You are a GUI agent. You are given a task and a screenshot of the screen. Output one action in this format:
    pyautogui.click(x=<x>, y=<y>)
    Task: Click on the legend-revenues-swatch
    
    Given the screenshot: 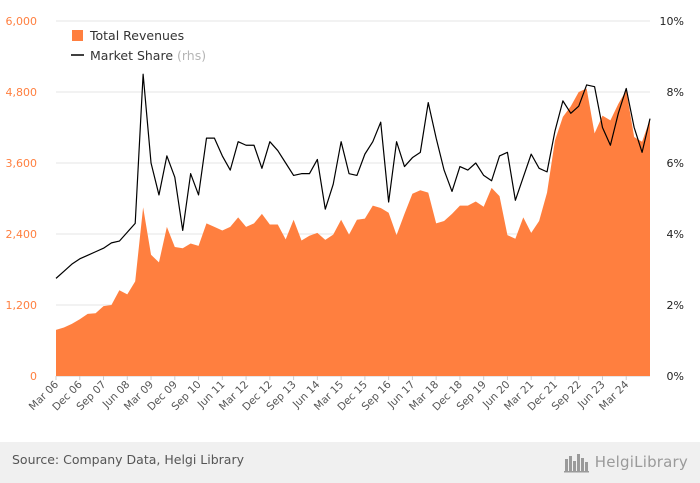 What is the action you would take?
    pyautogui.click(x=77, y=35)
    